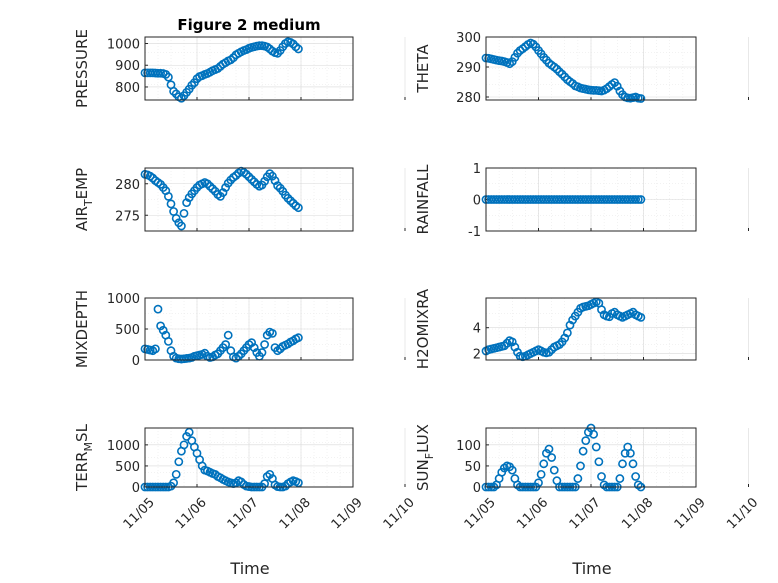 This screenshot has height=583, width=778. I want to click on x-tick-label: 11/09, so click(347, 513).